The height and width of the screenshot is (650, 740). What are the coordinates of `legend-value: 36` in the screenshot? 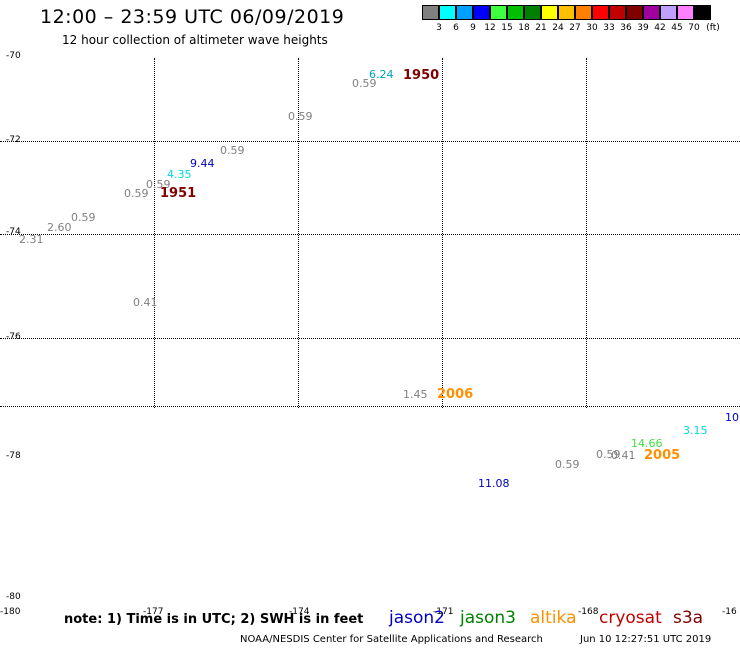 It's located at (626, 28).